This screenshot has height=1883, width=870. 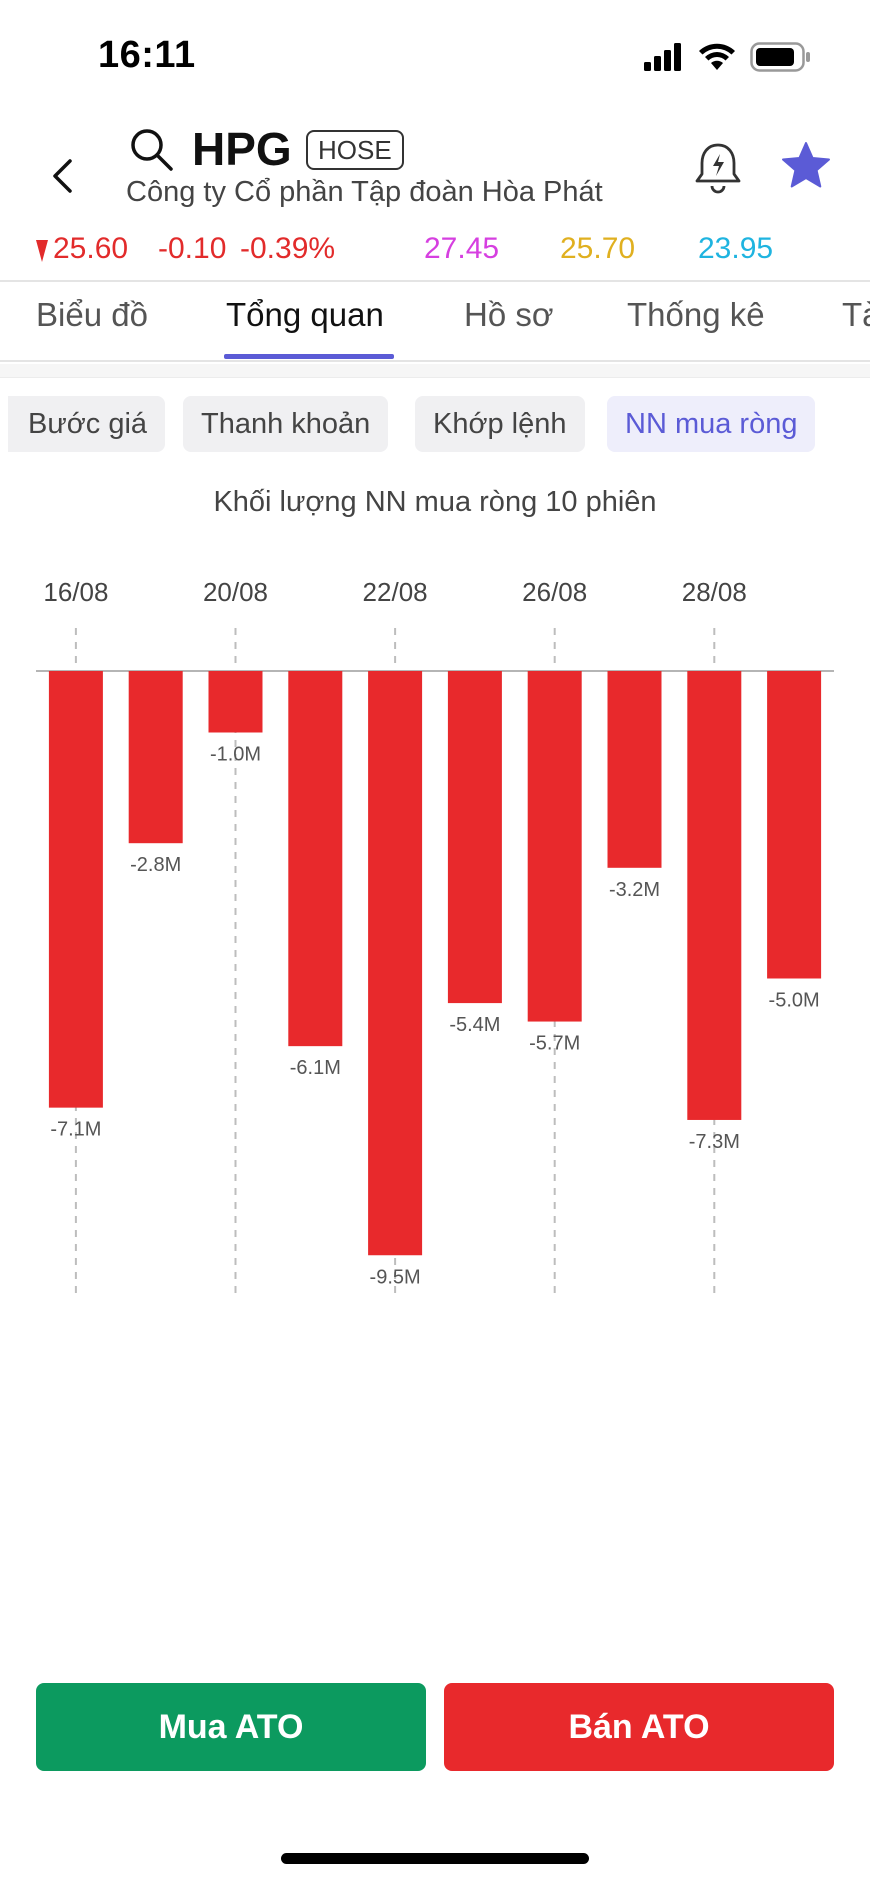 I want to click on x-tick-label: 20/08, so click(x=235, y=592).